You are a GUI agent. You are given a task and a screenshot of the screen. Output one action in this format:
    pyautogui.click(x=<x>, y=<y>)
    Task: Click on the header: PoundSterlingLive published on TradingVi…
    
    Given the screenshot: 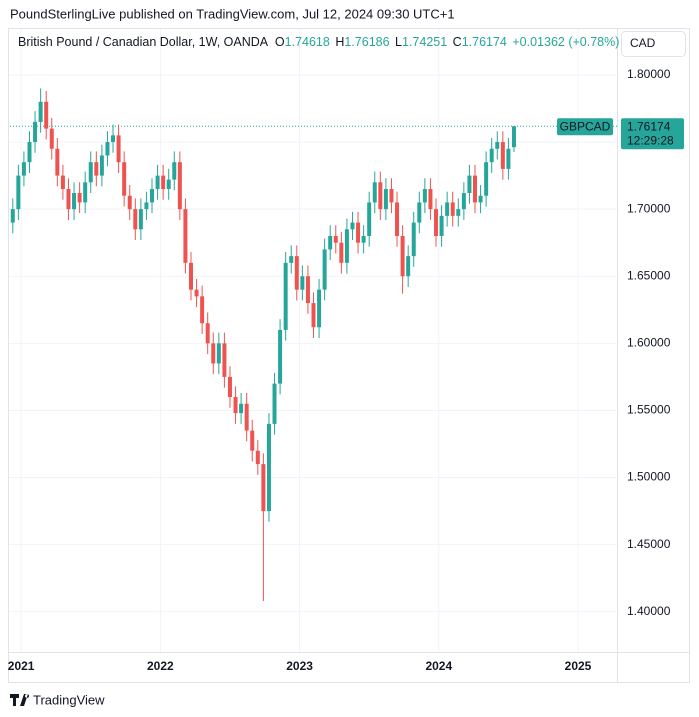 What is the action you would take?
    pyautogui.click(x=232, y=13)
    